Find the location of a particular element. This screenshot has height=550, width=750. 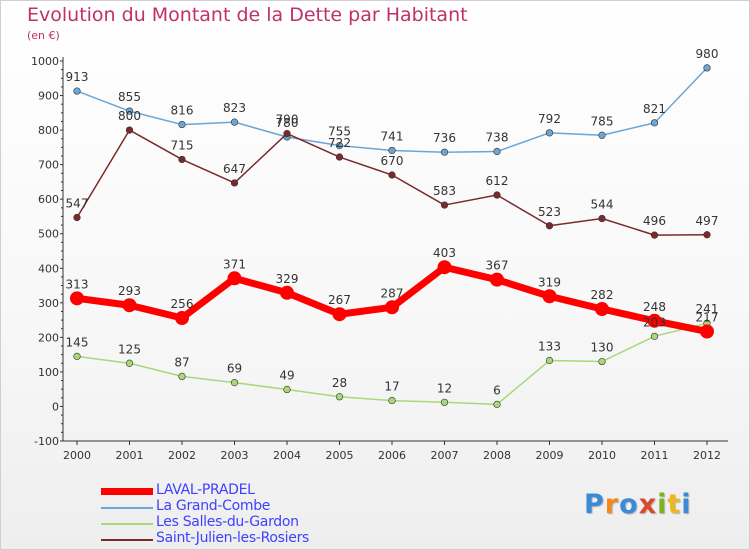

data-label: 313 is located at coordinates (77, 284).